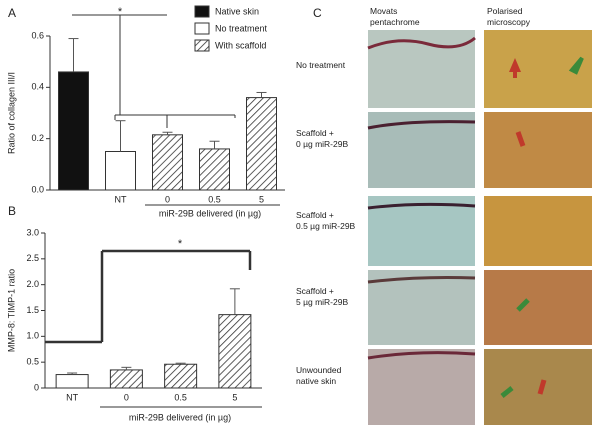 The height and width of the screenshot is (430, 602). I want to click on panel-label: B, so click(12, 211).